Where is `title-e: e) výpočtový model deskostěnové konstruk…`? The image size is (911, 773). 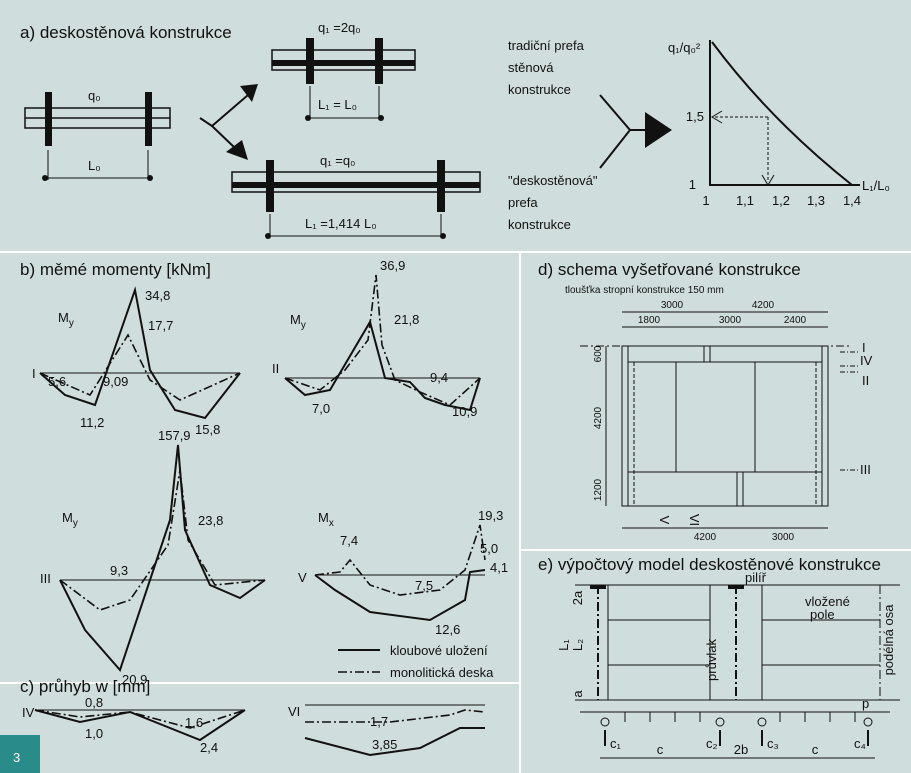
title-e: e) výpočtový model deskostěnové konstruk… is located at coordinates (709, 564).